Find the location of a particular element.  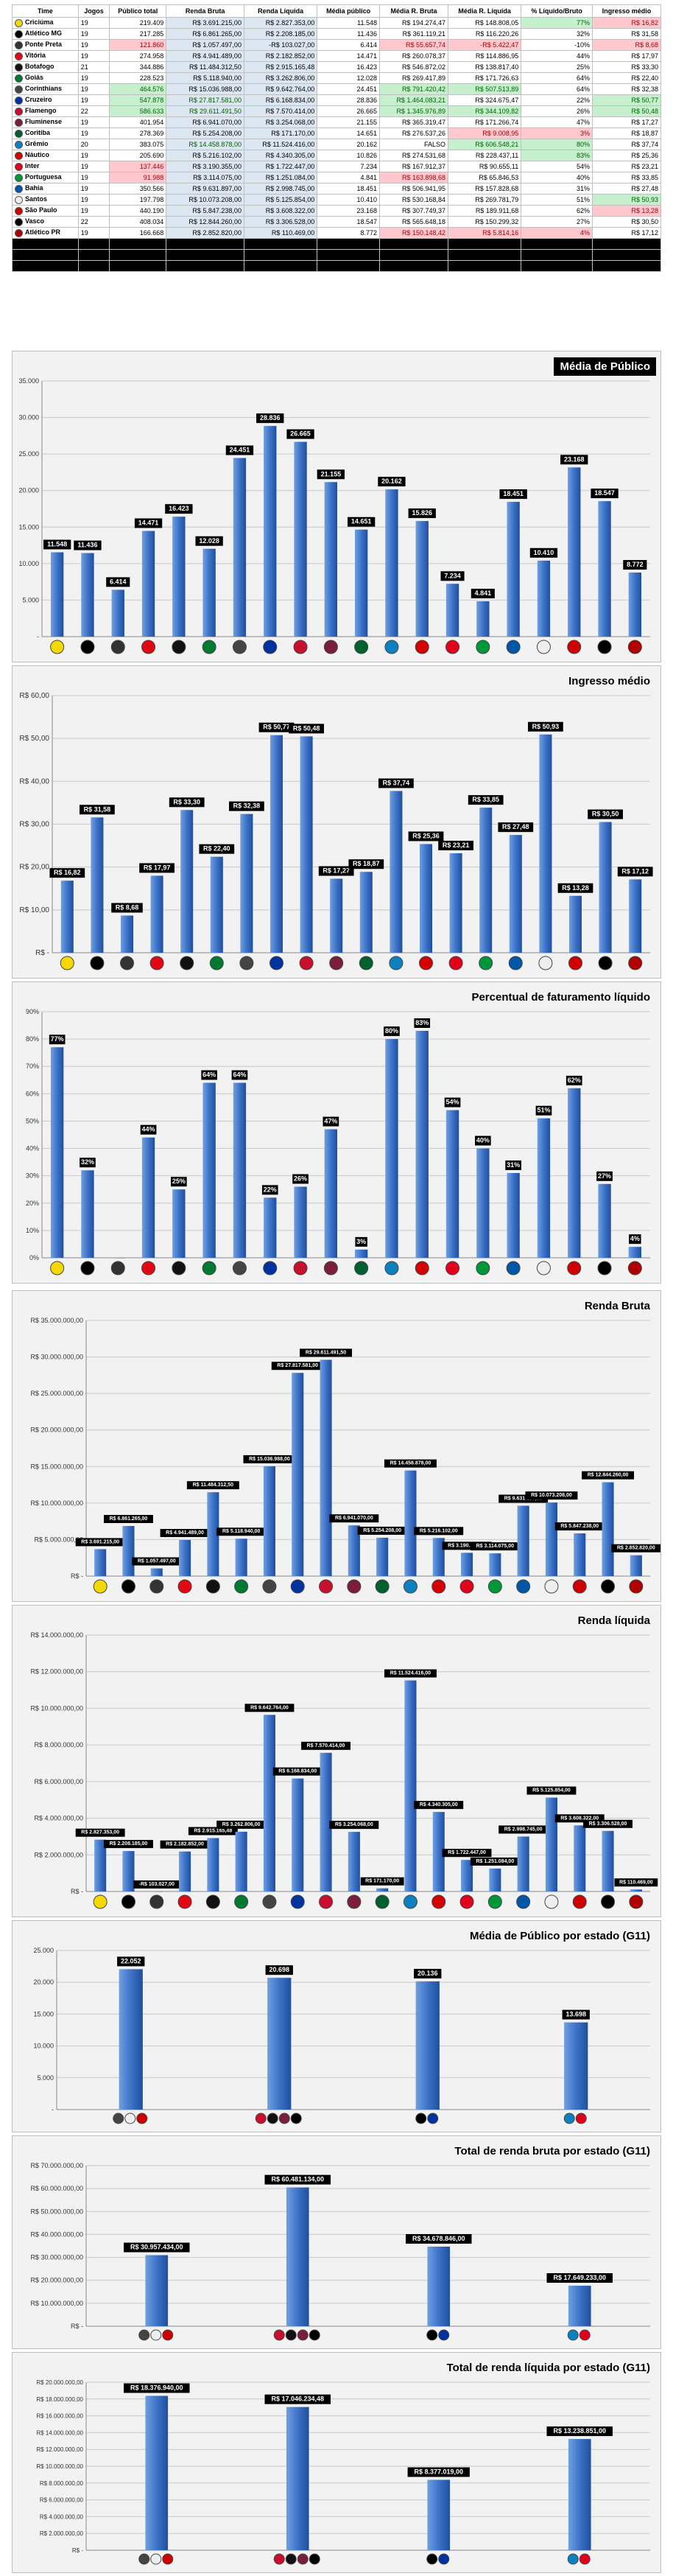

publico-total-cell: 350.566 is located at coordinates (138, 189).